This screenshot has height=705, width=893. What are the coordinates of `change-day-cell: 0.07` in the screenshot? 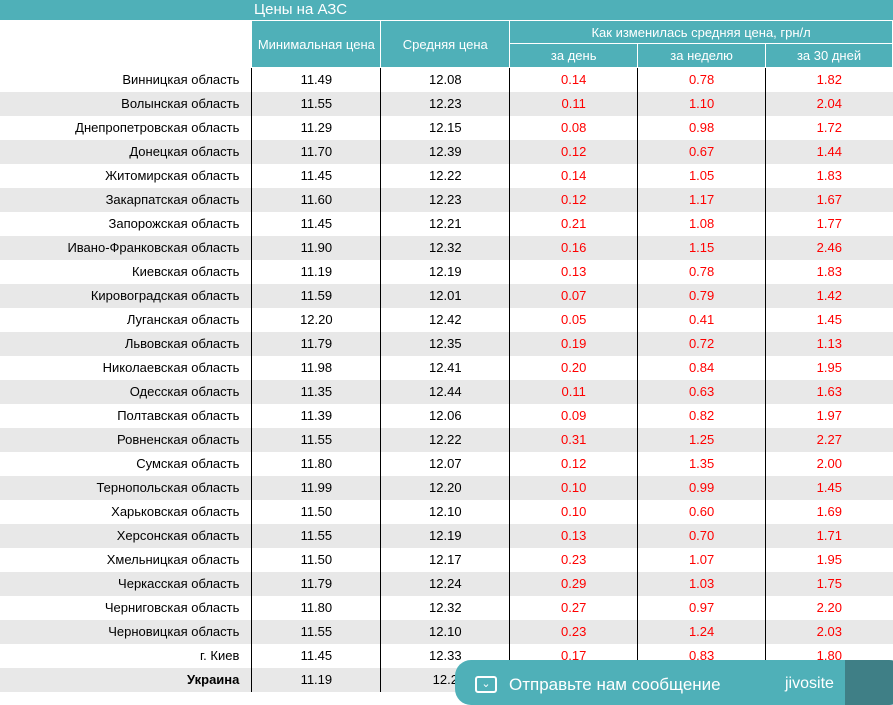 It's located at (573, 295).